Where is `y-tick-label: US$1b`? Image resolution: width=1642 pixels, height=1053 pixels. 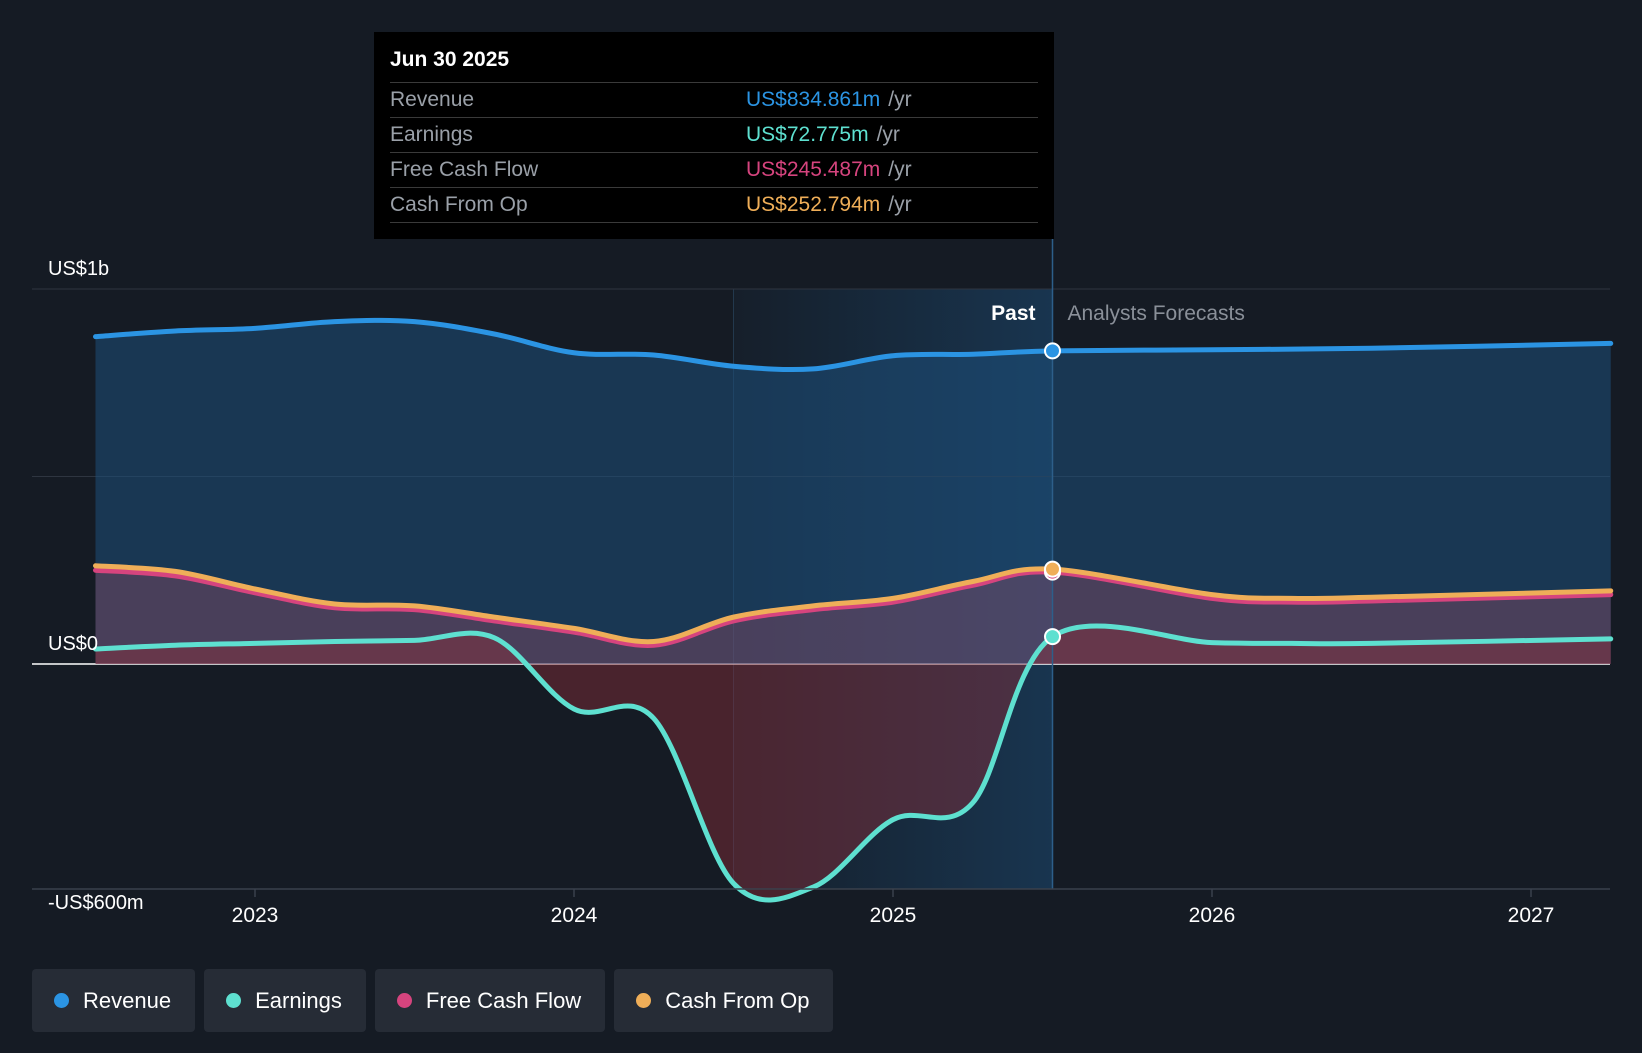 y-tick-label: US$1b is located at coordinates (78, 269).